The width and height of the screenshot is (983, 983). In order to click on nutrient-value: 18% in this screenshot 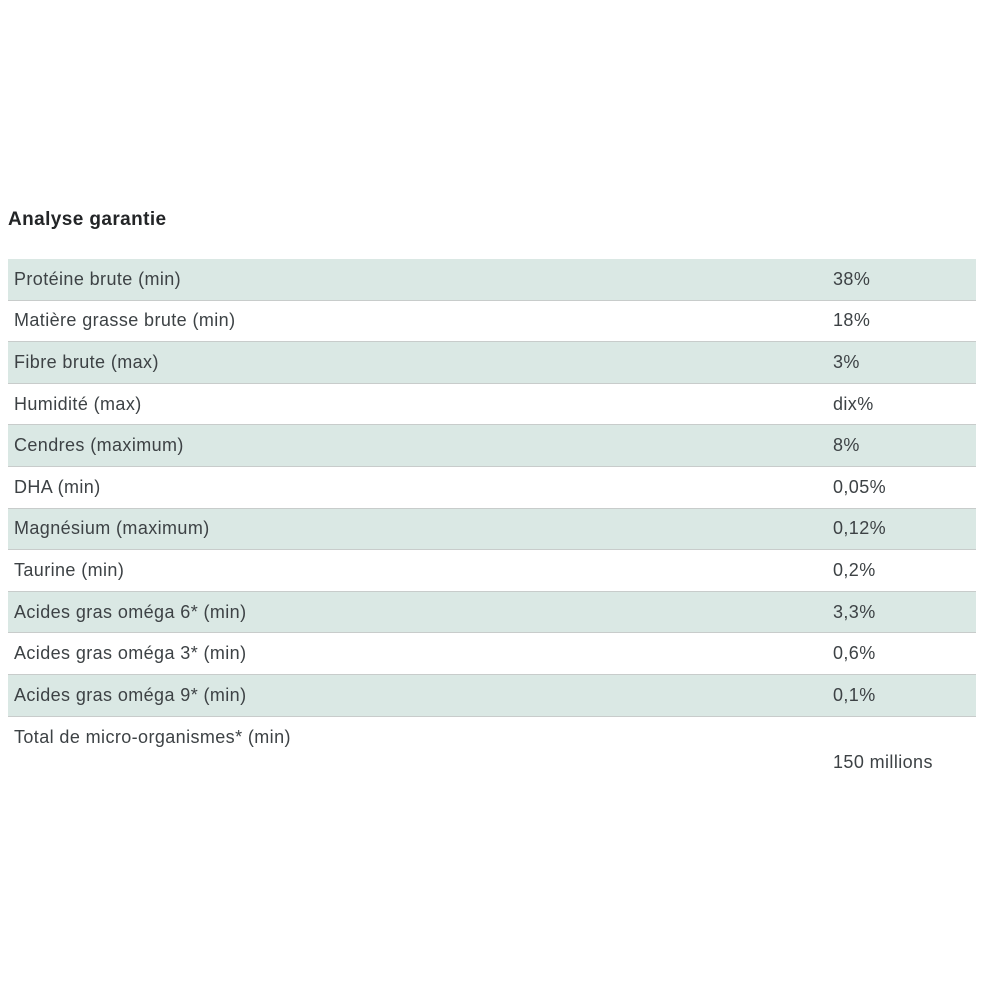, I will do `click(852, 320)`.